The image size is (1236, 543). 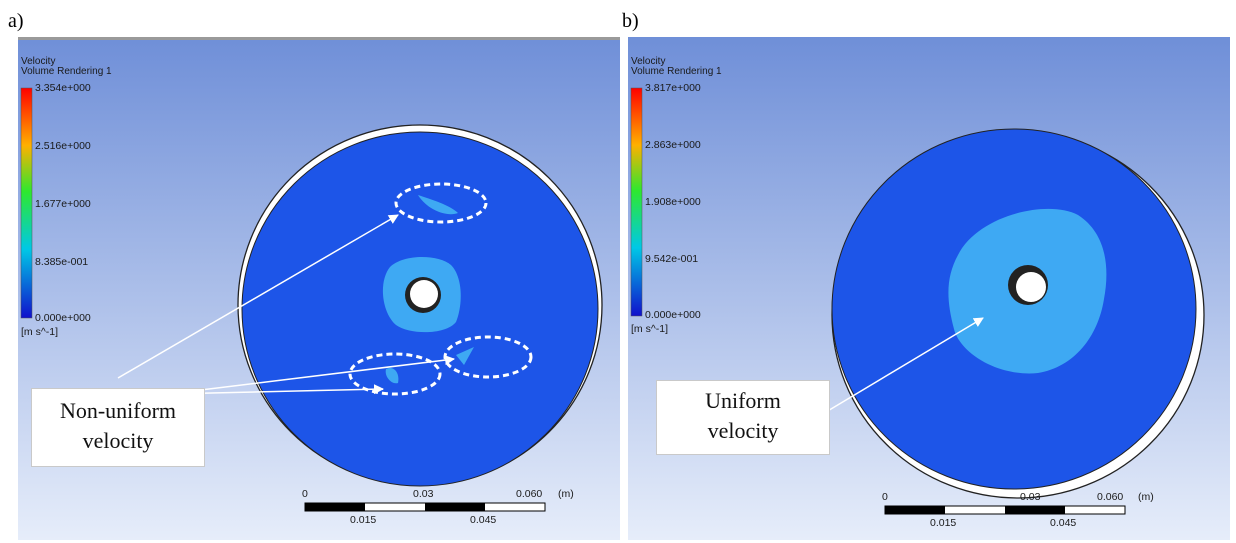 I want to click on panel-b-color-legend-bar, so click(x=636, y=202).